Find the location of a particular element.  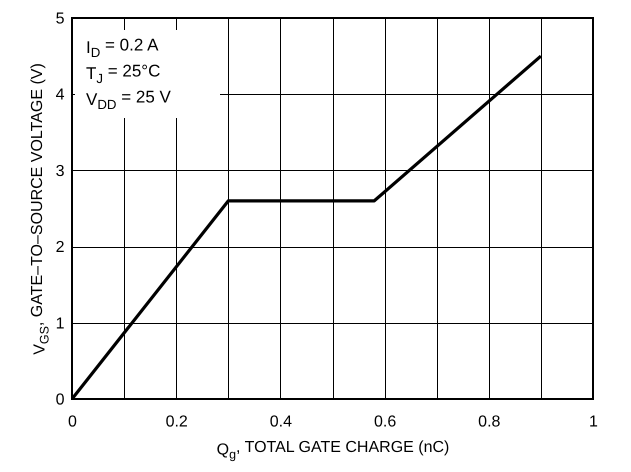

y-tick-label: 1 is located at coordinates (60, 323).